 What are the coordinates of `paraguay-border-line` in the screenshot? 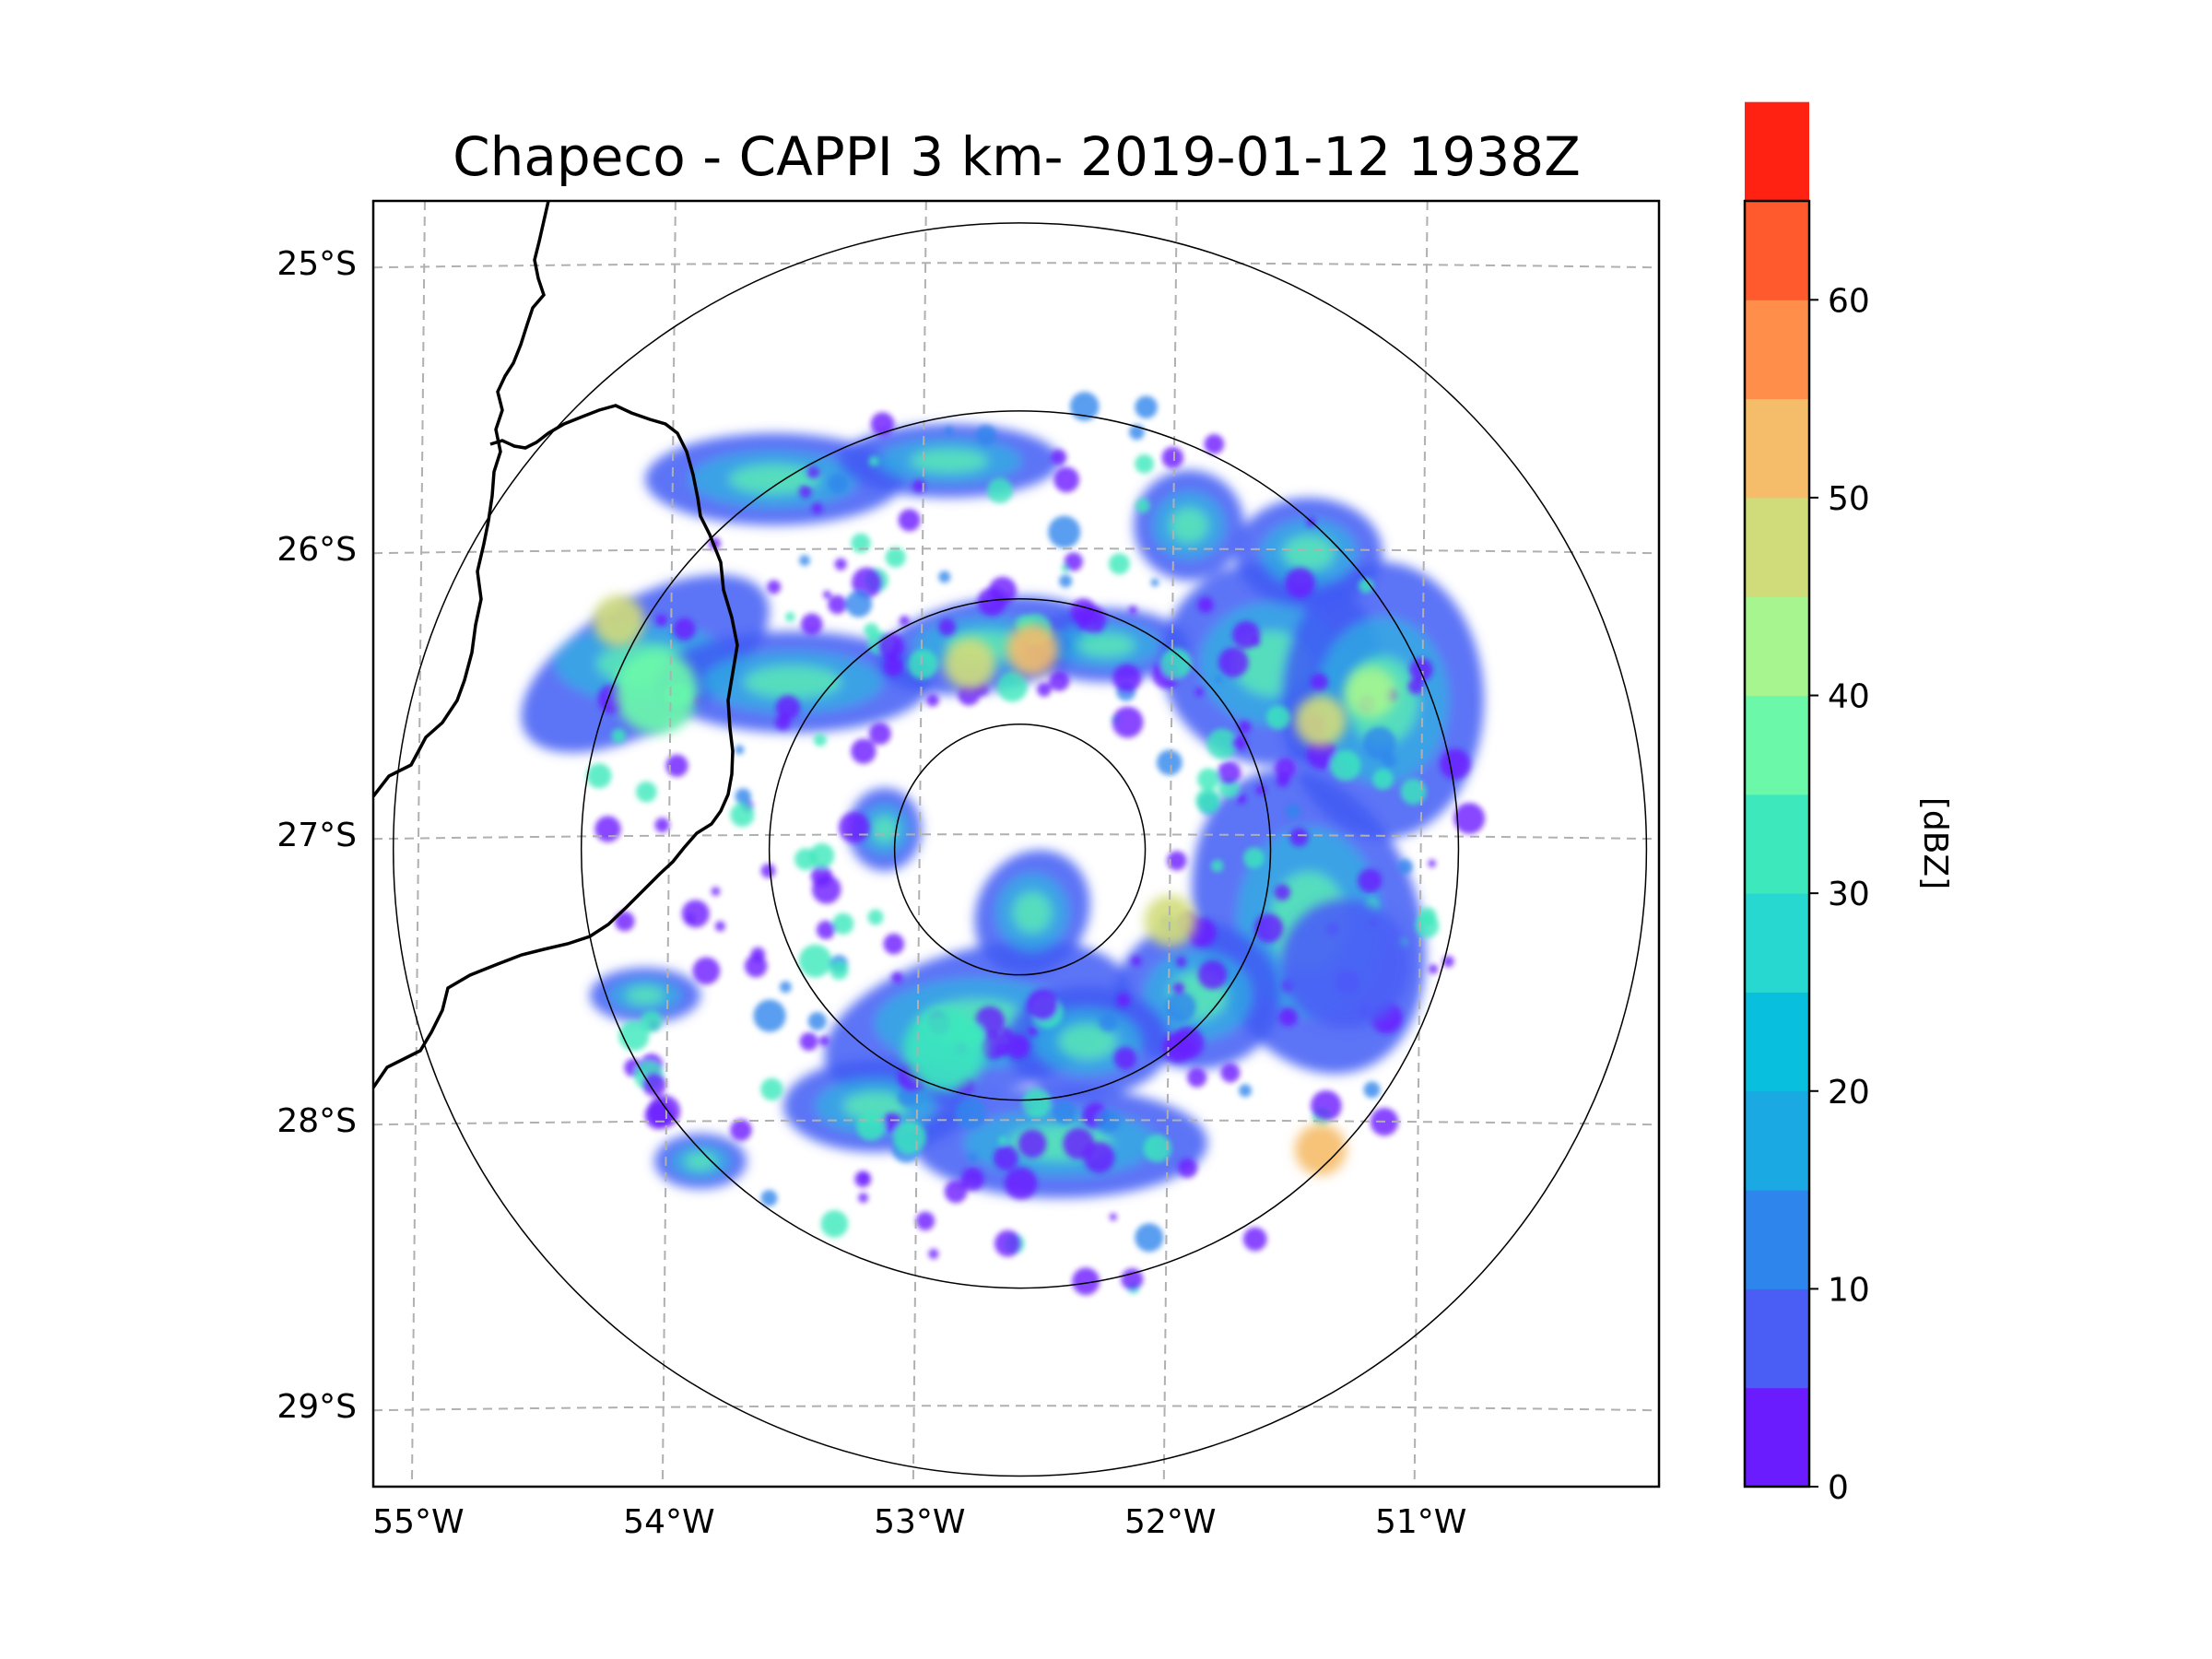 It's located at (461, 499).